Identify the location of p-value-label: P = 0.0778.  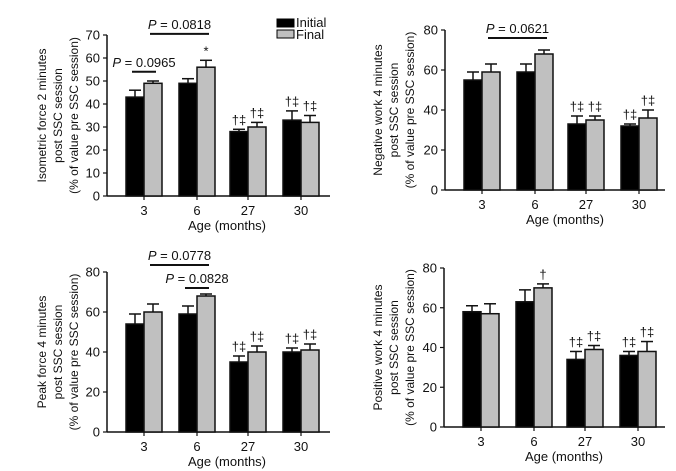
(179, 255).